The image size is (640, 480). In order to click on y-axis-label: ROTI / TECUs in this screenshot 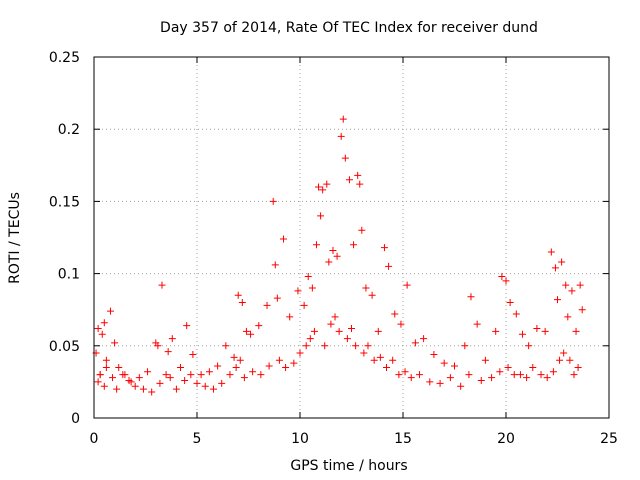, I will do `click(15, 238)`.